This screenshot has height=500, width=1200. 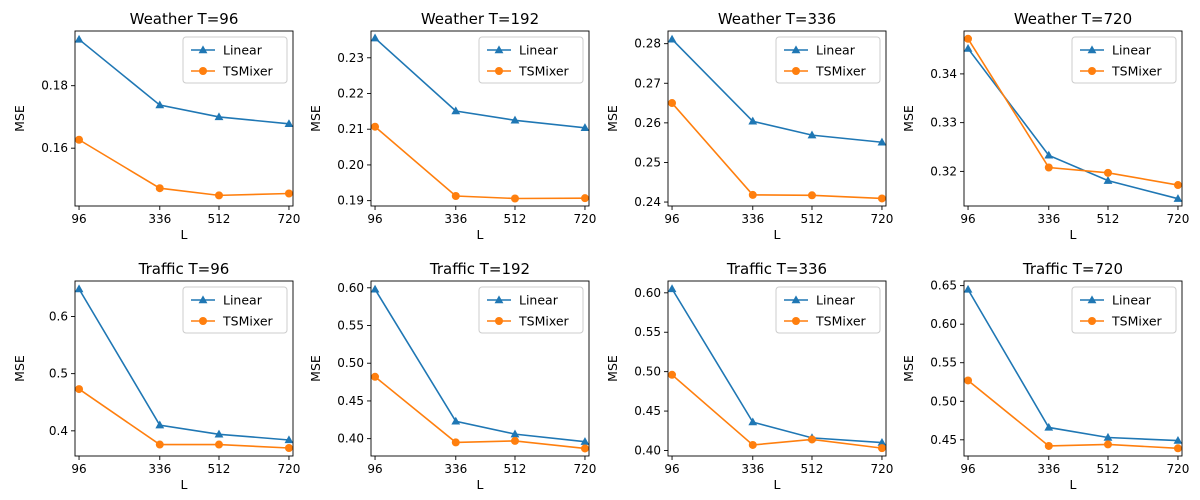 What do you see at coordinates (776, 269) in the screenshot?
I see `chart-title: Traffic T=336` at bounding box center [776, 269].